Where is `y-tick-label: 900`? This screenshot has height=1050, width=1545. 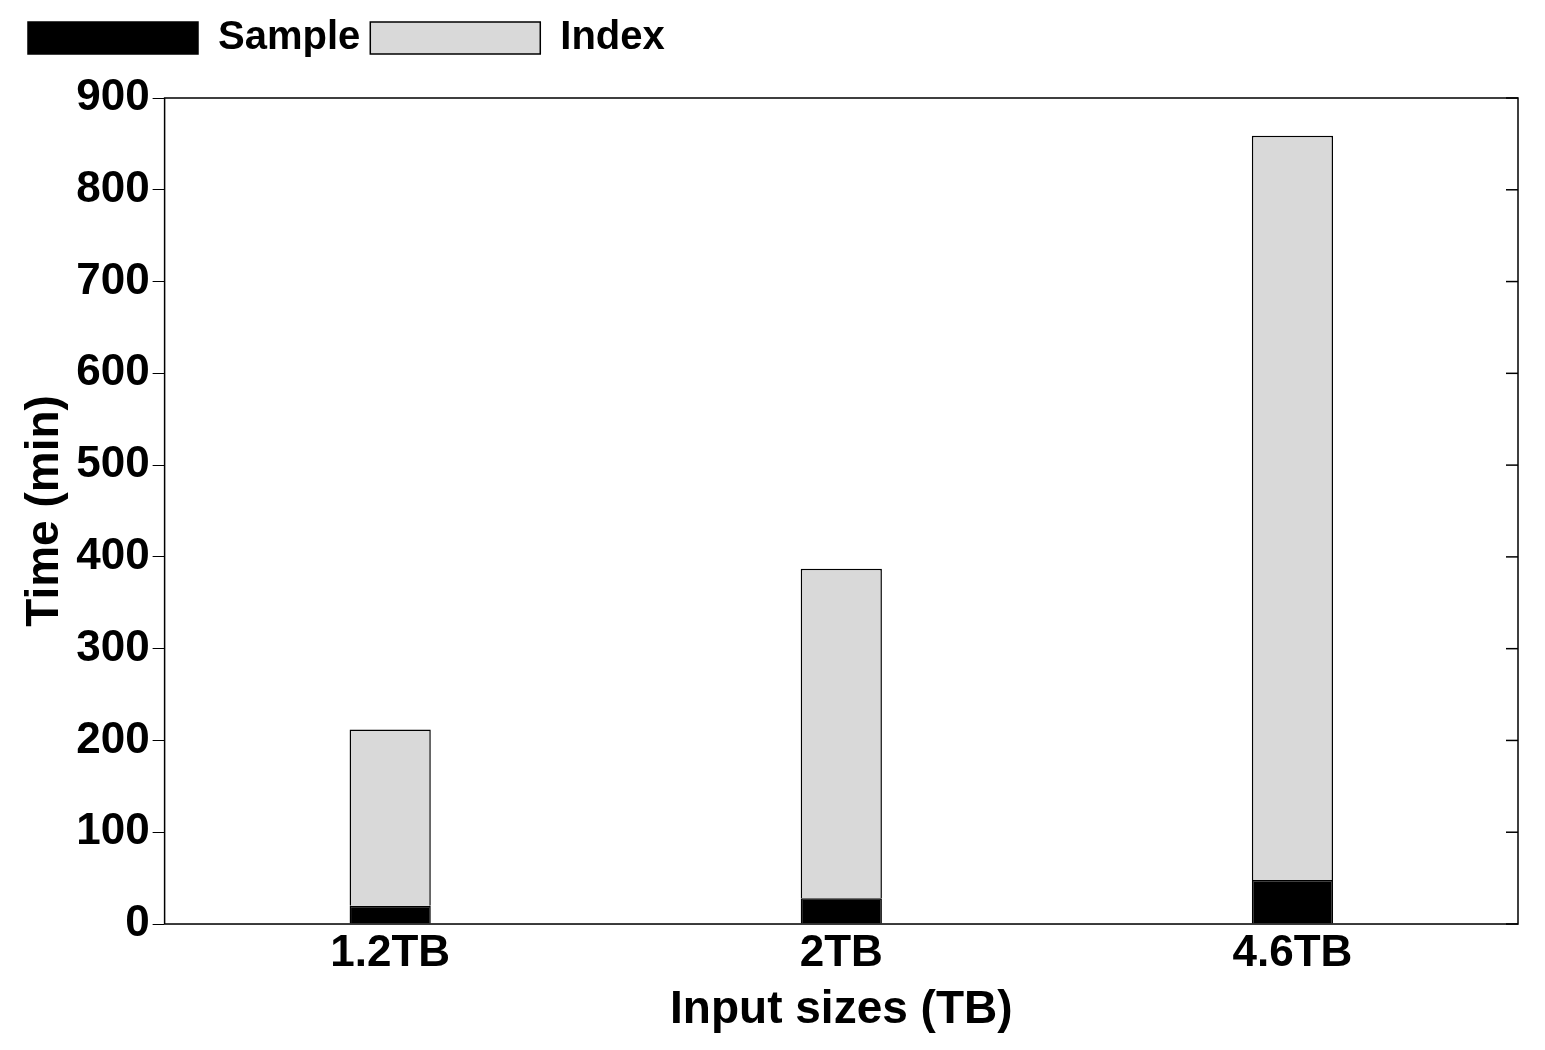 y-tick-label: 900 is located at coordinates (113, 95).